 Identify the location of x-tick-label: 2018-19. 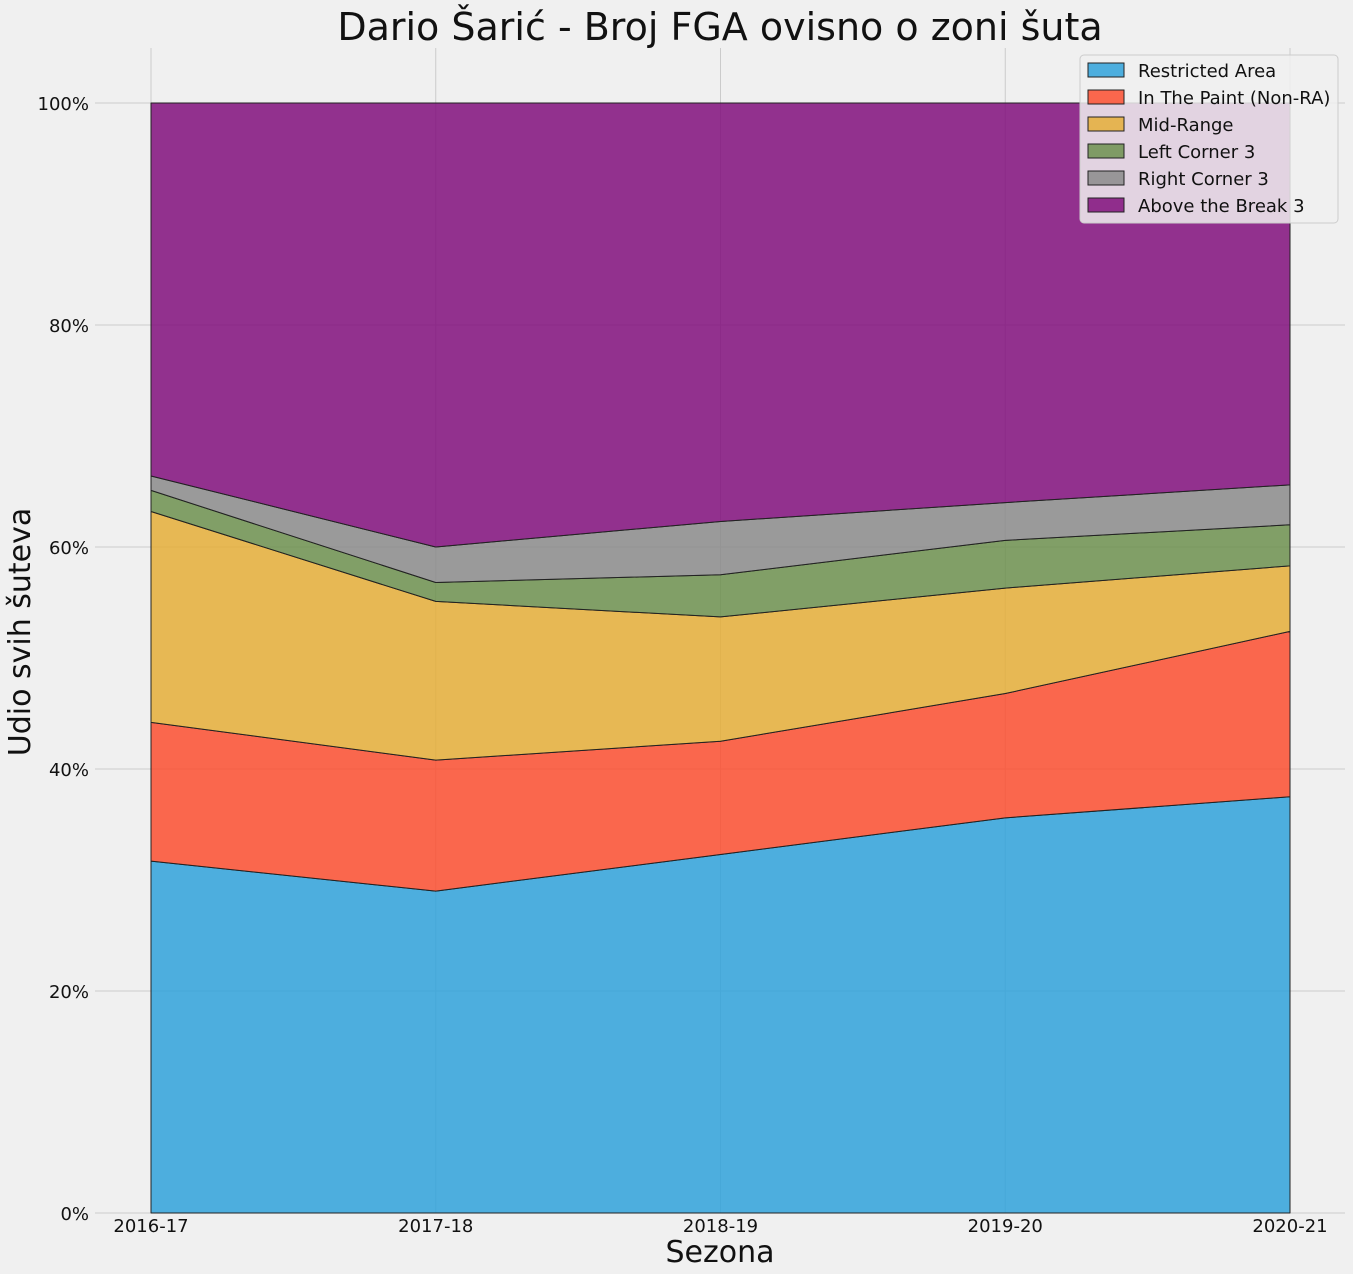
(720, 1226).